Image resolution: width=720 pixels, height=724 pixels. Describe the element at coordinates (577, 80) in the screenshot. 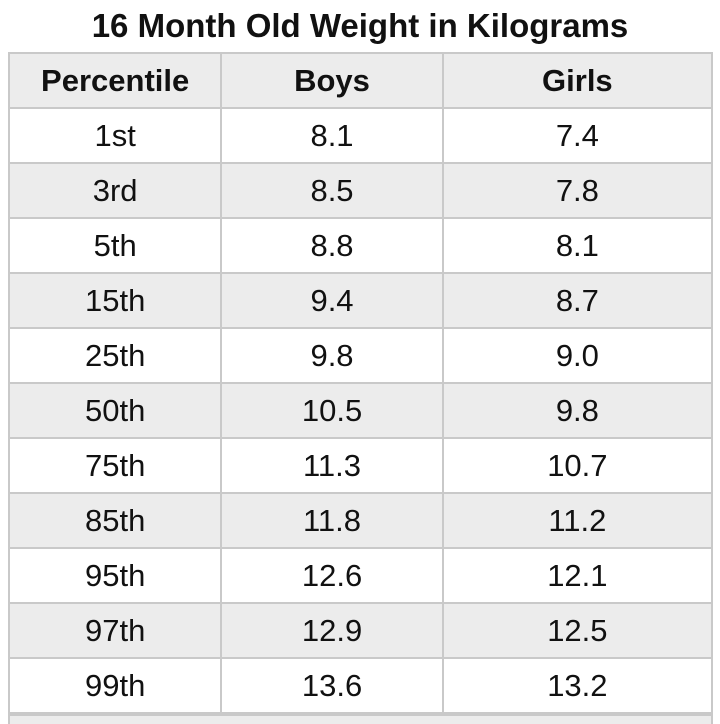

I see `col-header-girls: Girls` at that location.